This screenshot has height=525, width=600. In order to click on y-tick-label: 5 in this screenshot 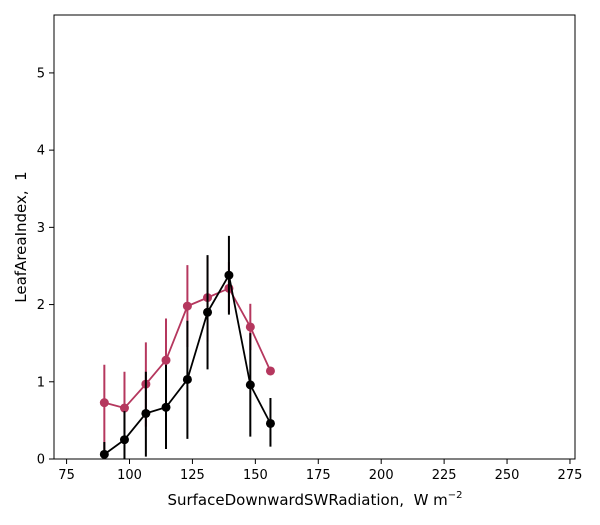, I will do `click(41, 73)`.